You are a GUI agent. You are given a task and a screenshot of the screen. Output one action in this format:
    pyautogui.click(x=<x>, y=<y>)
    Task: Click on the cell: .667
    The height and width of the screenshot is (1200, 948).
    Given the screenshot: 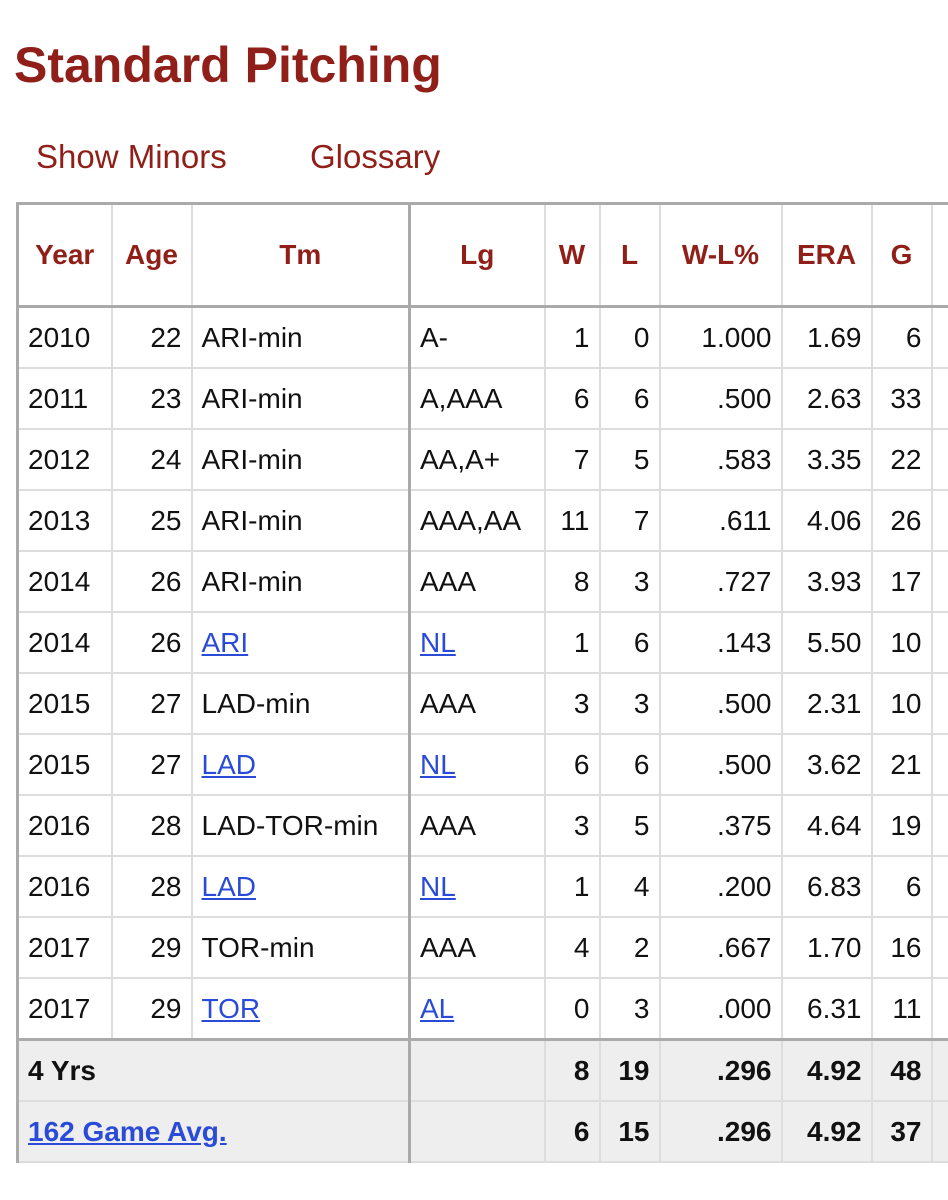 What is the action you would take?
    pyautogui.click(x=720, y=947)
    